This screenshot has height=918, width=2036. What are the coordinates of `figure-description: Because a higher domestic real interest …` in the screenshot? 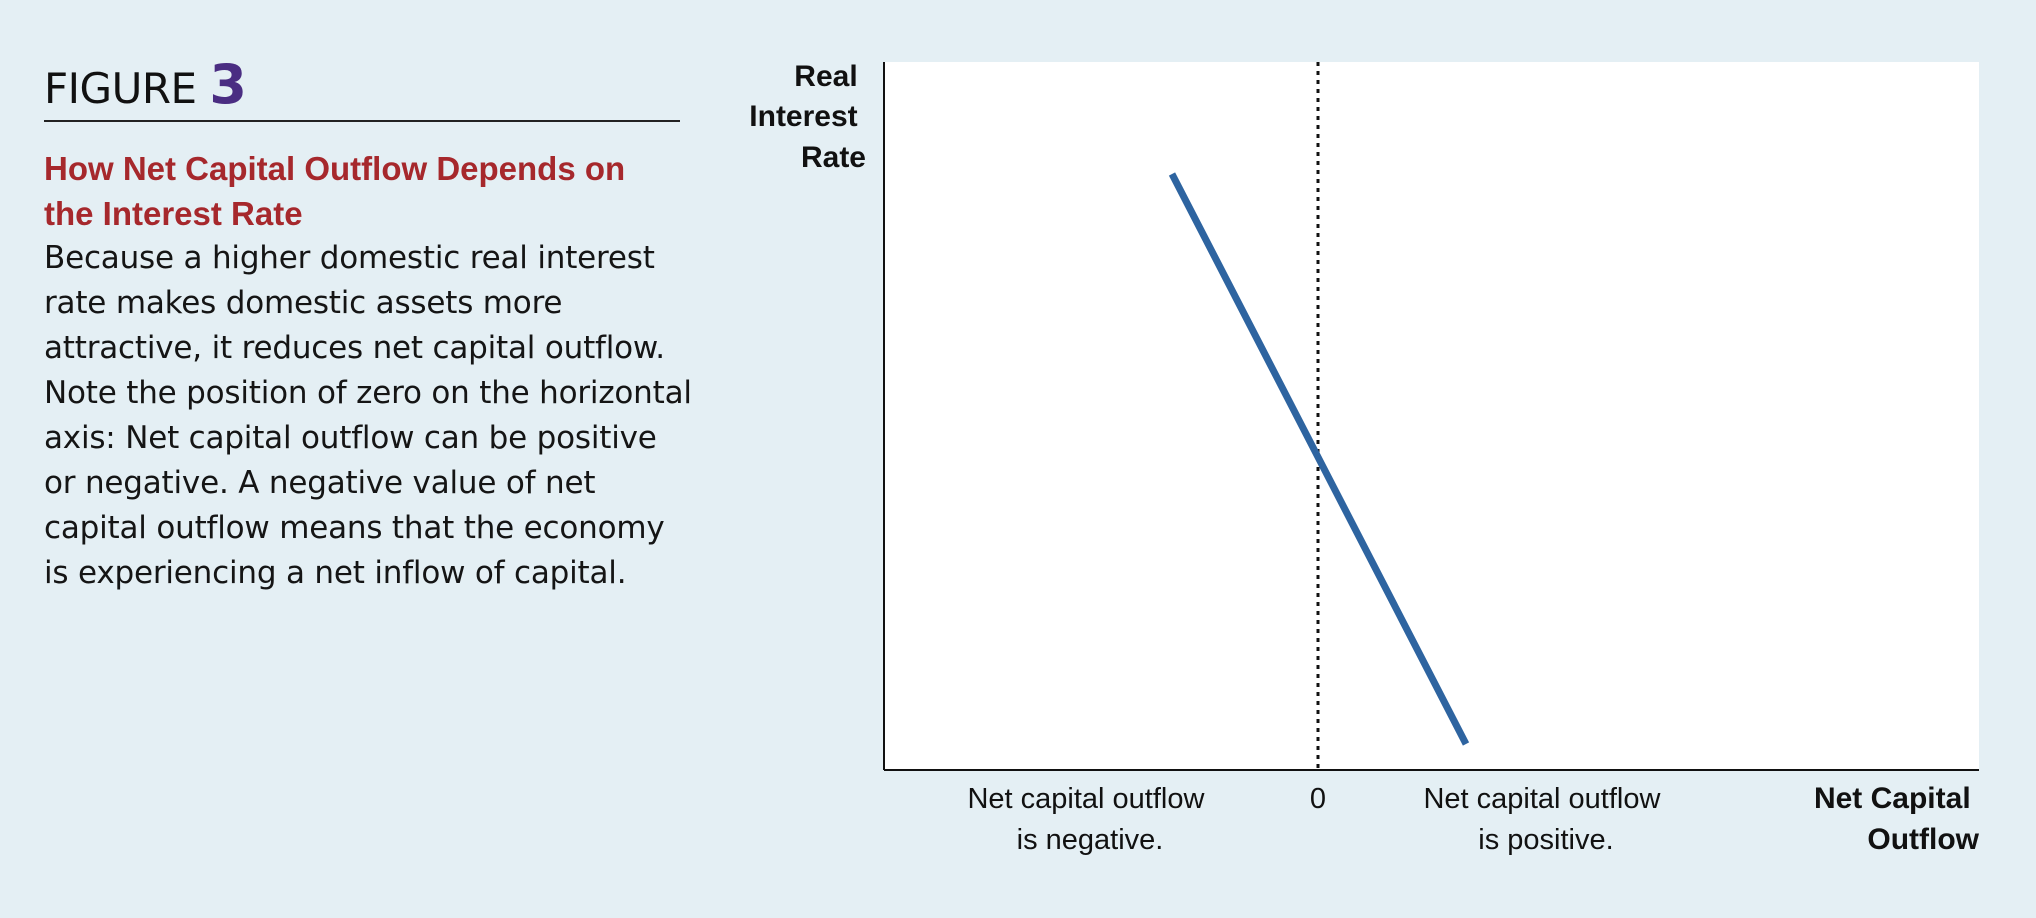 It's located at (368, 415).